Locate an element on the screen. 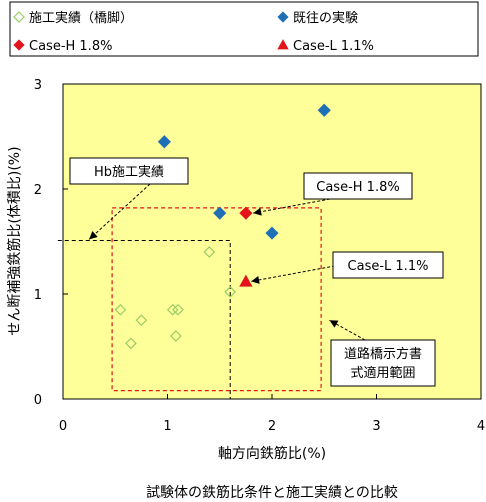 The height and width of the screenshot is (502, 486). x-tick-label: 3 is located at coordinates (376, 426).